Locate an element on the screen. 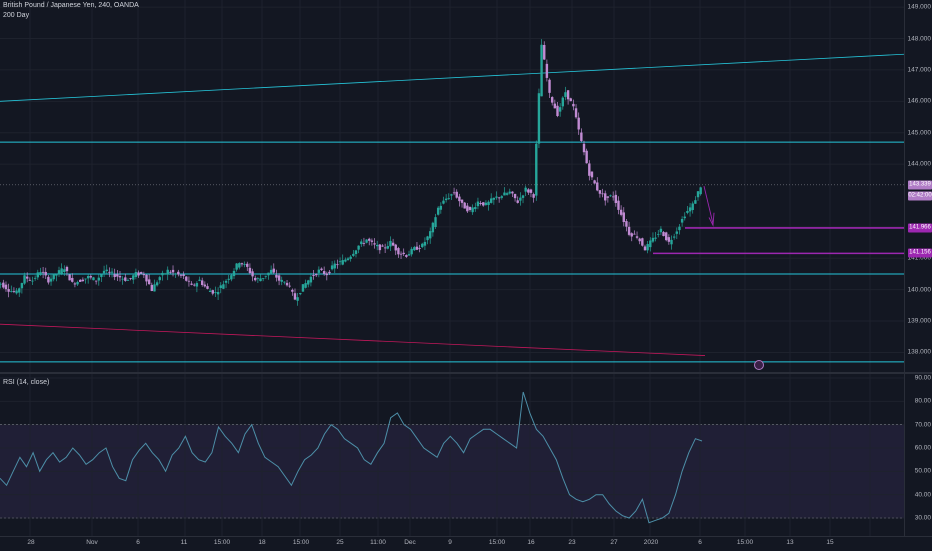 The height and width of the screenshot is (551, 932). rsi-tick-label: 40.00 is located at coordinates (922, 495).